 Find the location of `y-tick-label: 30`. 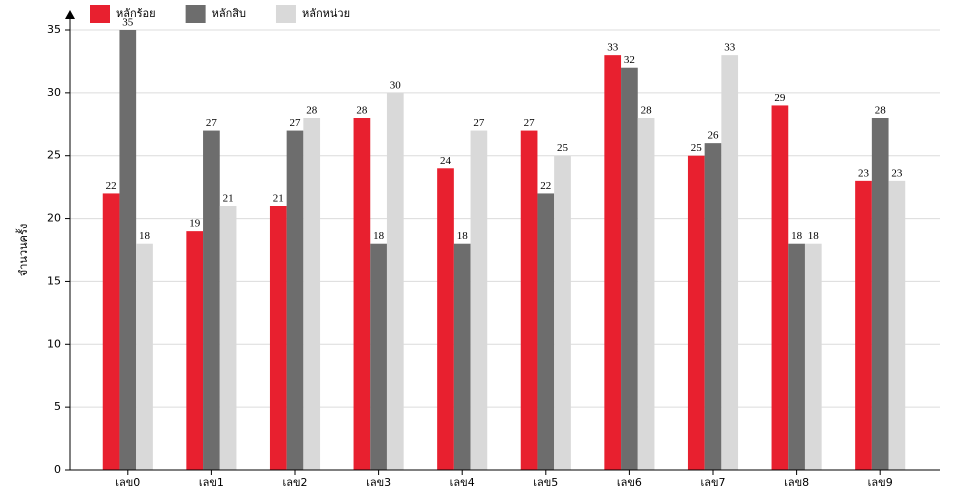

y-tick-label: 30 is located at coordinates (54, 92).